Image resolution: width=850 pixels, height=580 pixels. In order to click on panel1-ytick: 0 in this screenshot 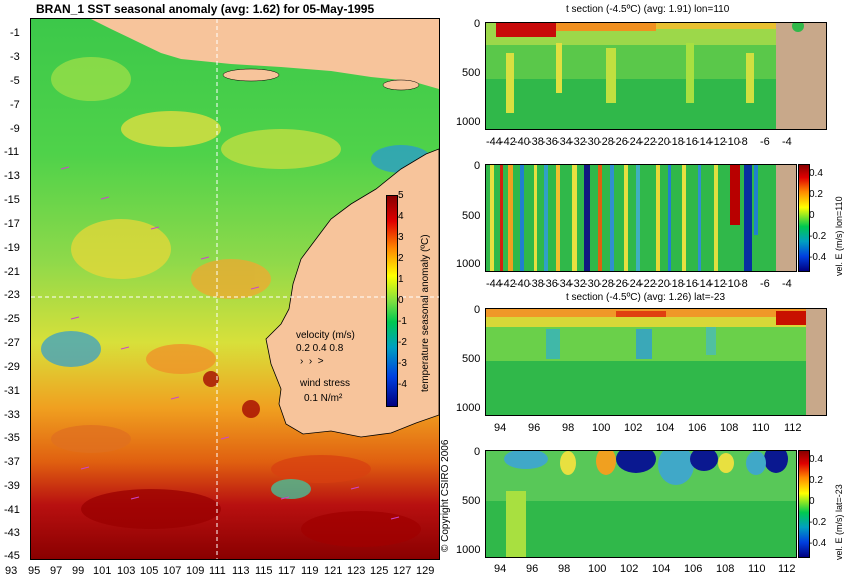, I will do `click(477, 24)`.